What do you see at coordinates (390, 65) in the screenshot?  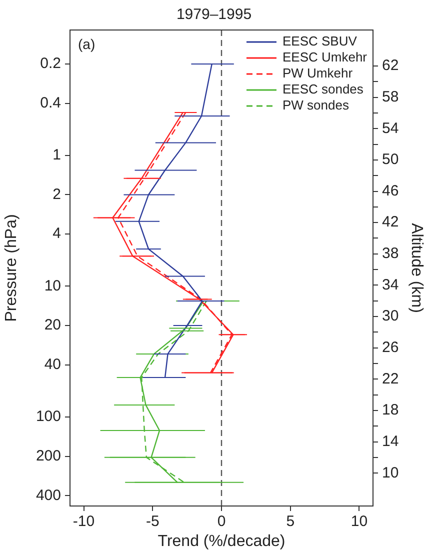 I see `y2-tick-label: 62` at bounding box center [390, 65].